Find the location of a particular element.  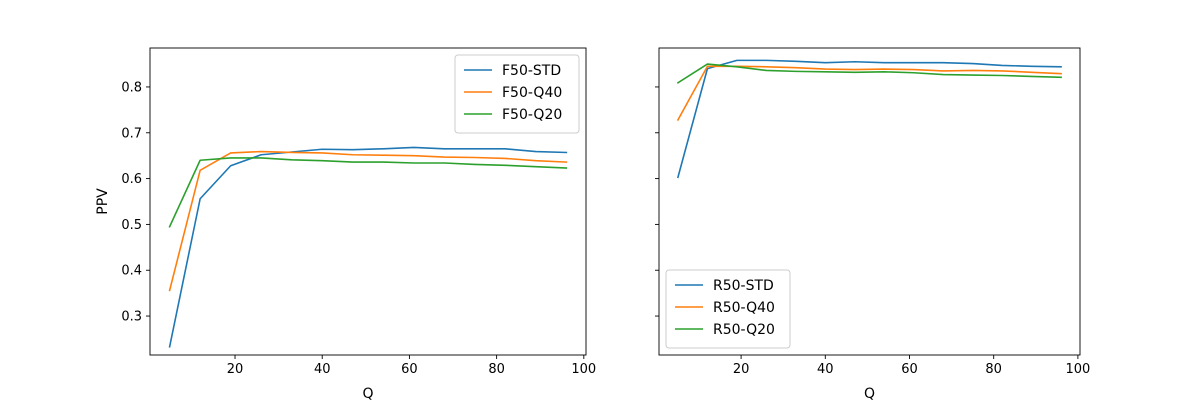

legend-label: F50-Q20 is located at coordinates (532, 115).